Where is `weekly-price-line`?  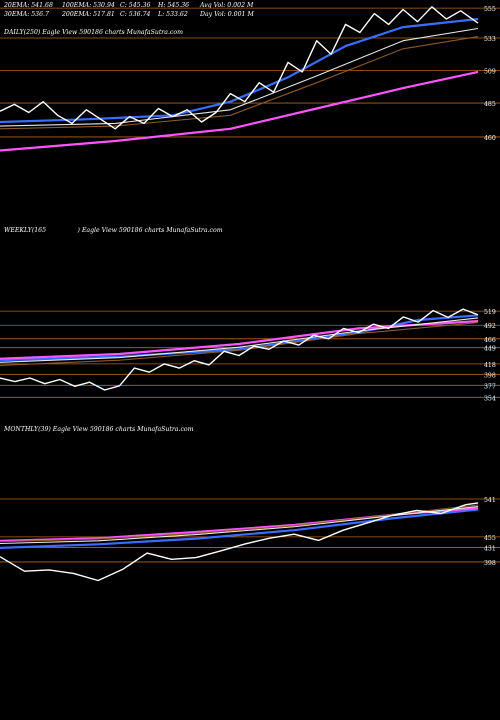
weekly-price-line is located at coordinates (239, 349).